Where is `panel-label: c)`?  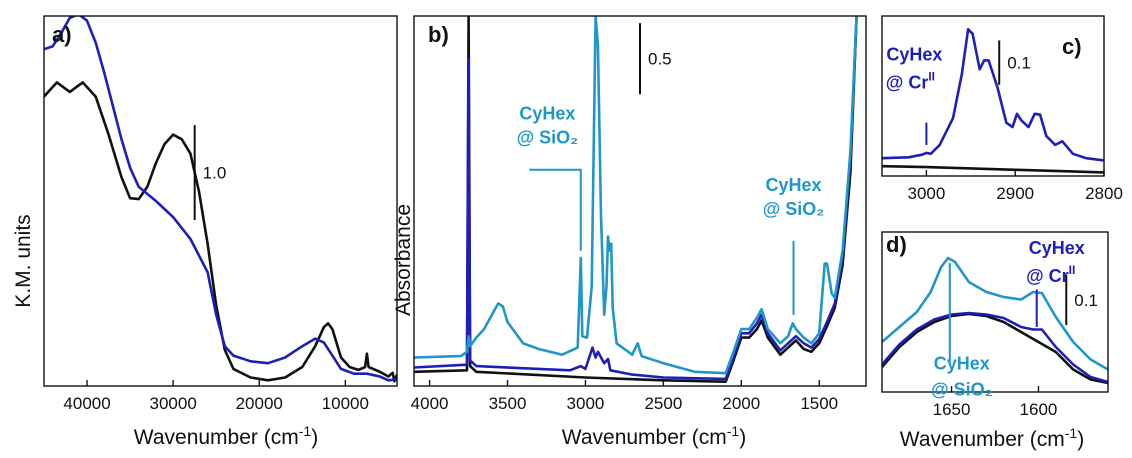
panel-label: c) is located at coordinates (1072, 46).